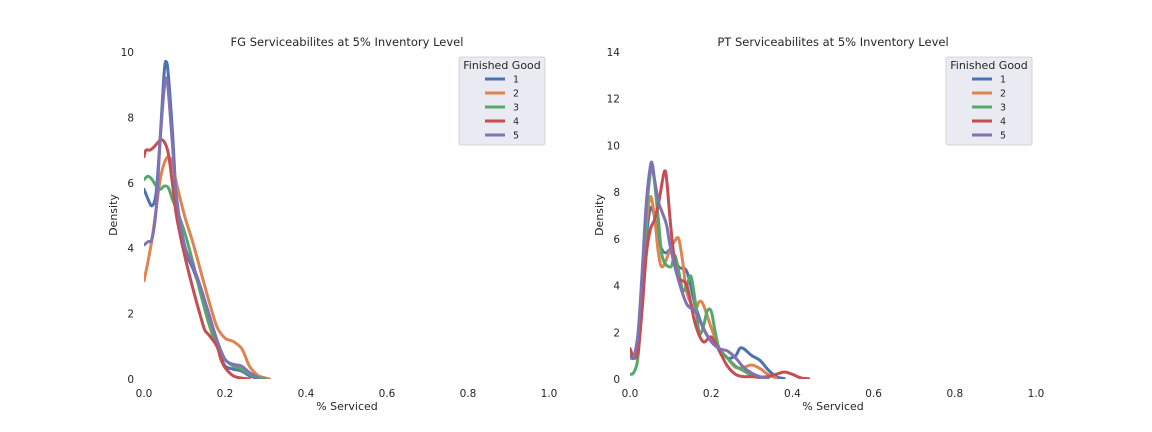 The image size is (1152, 432). I want to click on chart-title: PT Serviceabilites at 5% Inventory Level, so click(832, 42).